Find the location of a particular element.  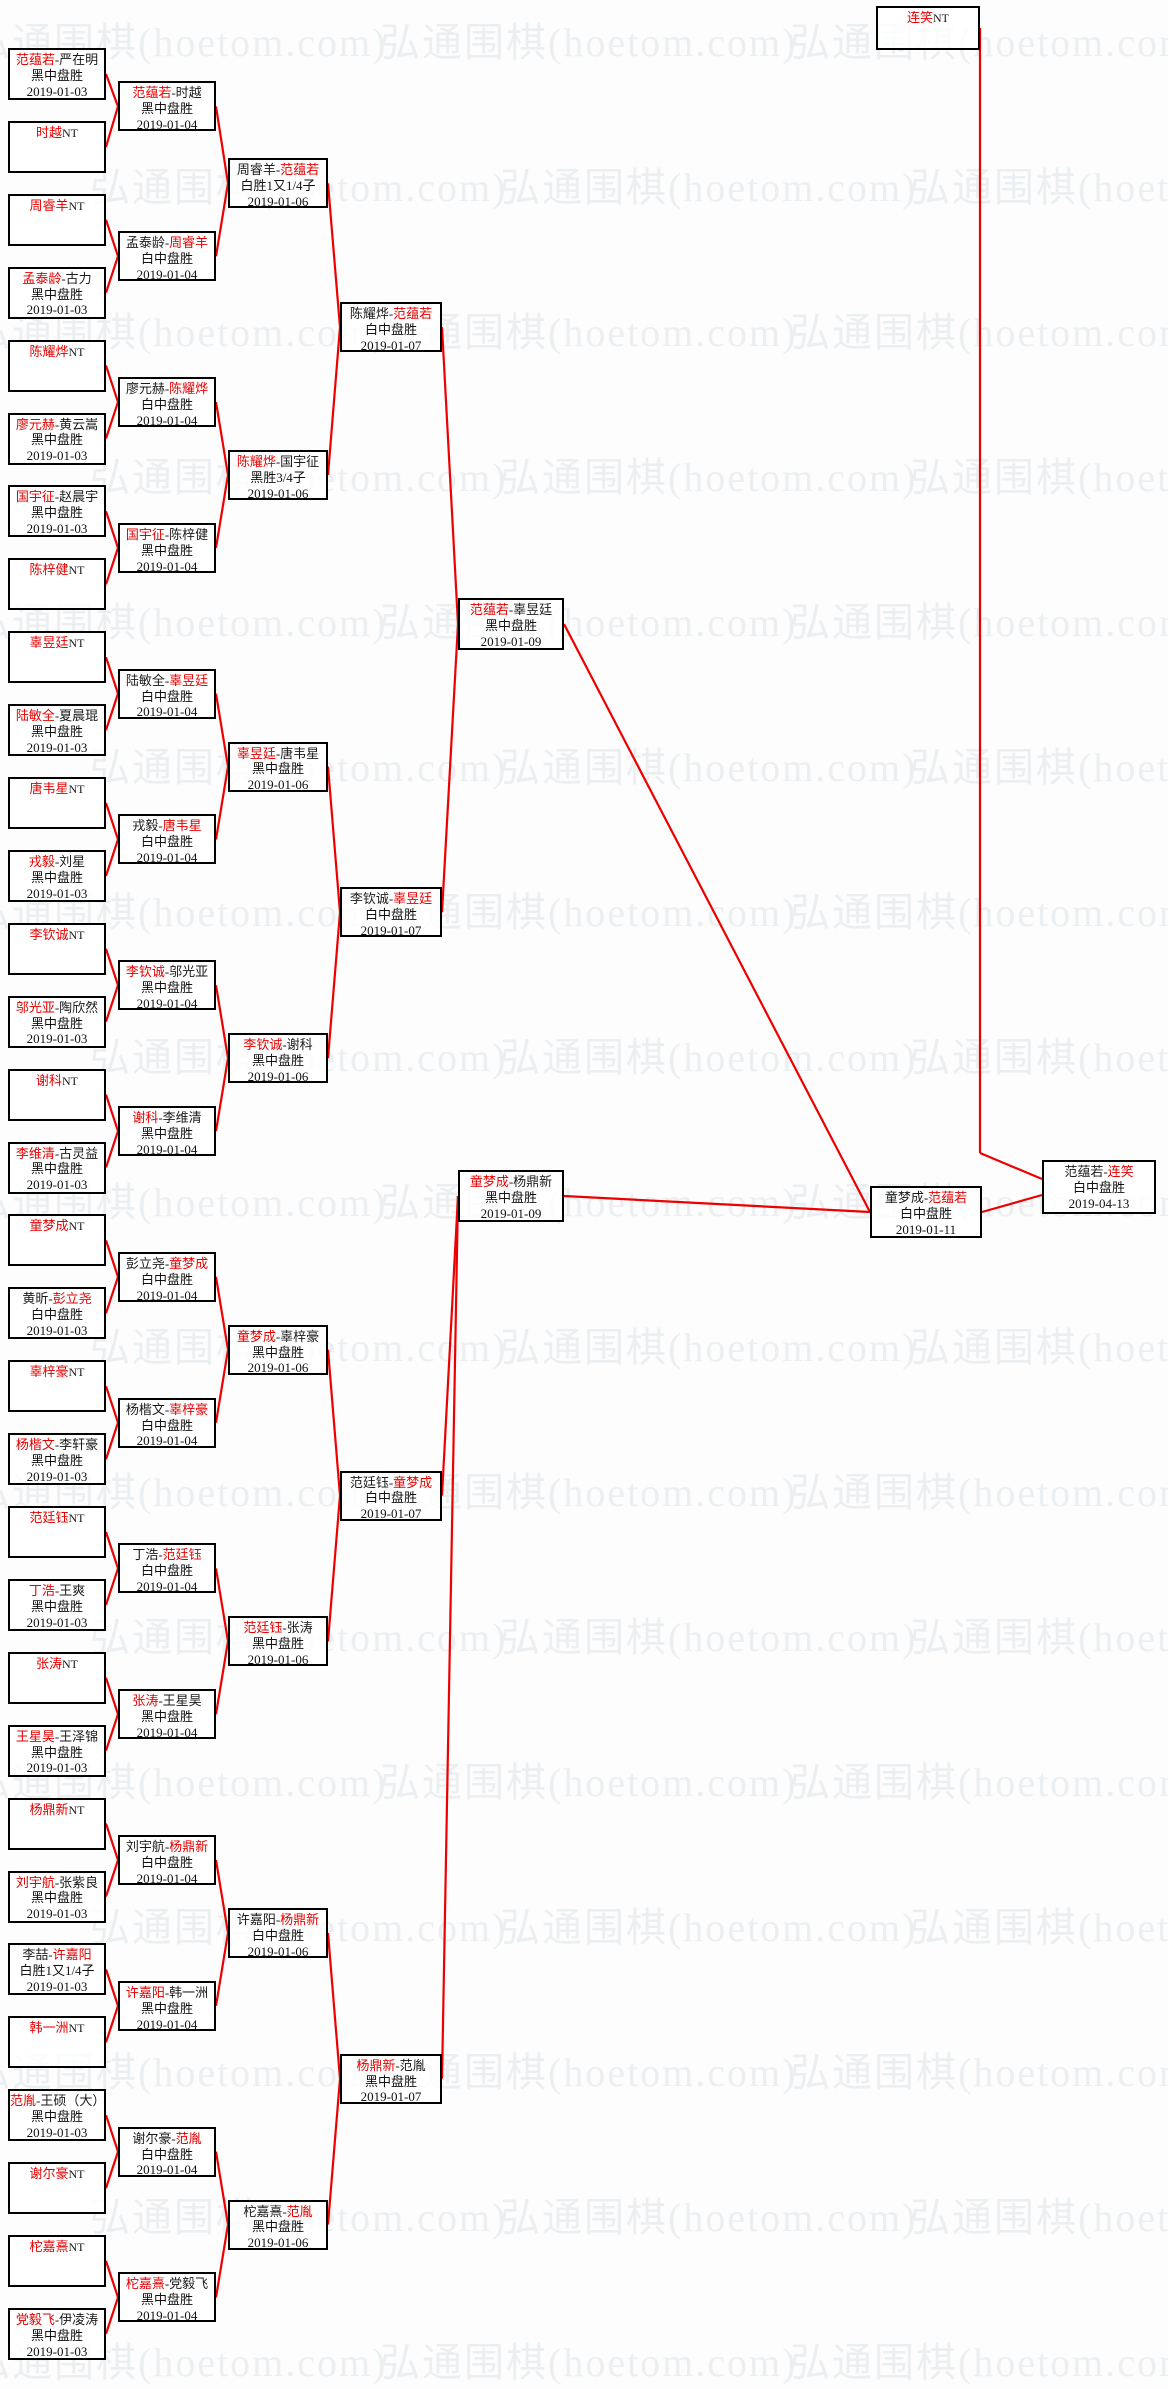

match-node: 辜梓豪NT is located at coordinates (57, 1386).